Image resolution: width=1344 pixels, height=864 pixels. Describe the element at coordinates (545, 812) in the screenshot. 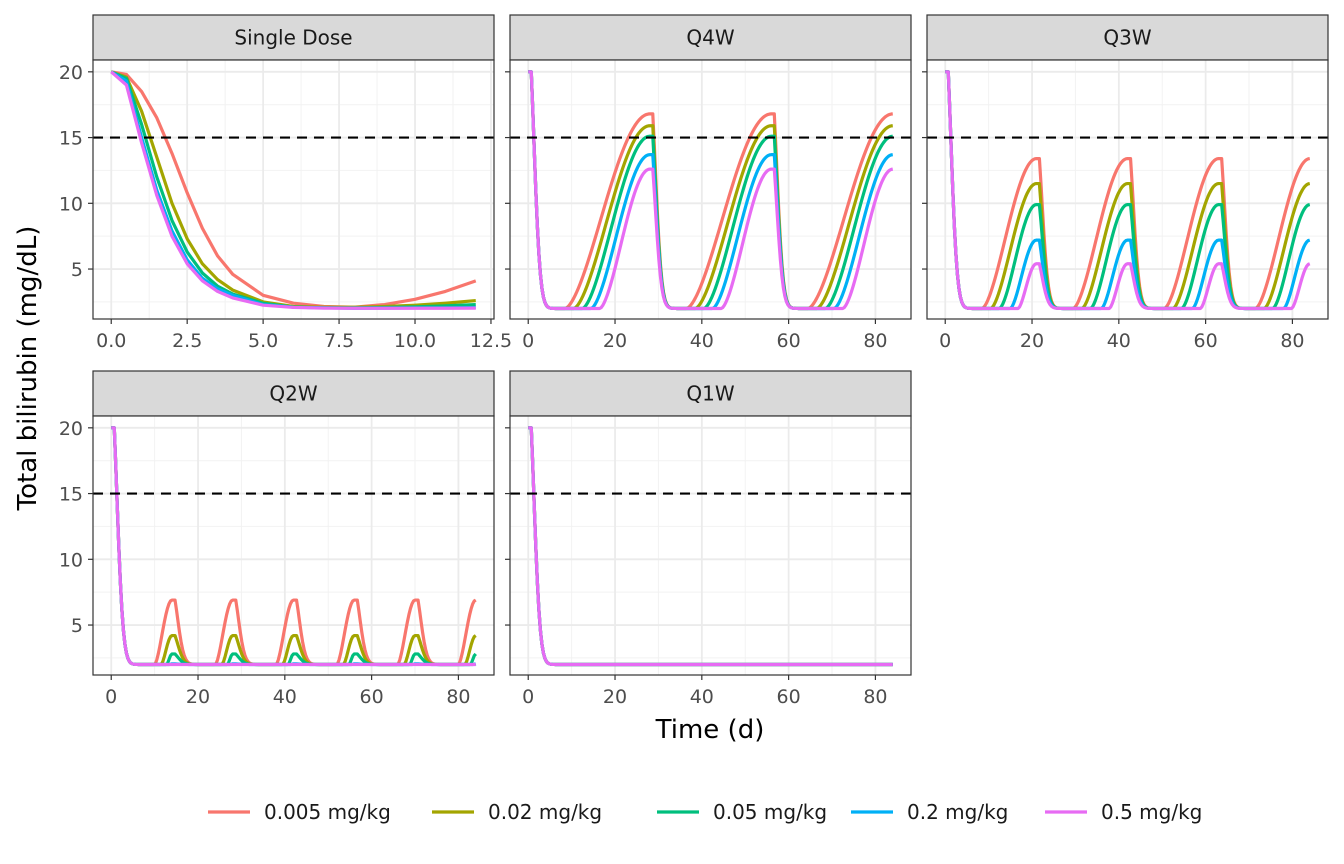

I see `legend-label: 0.02 mg/kg` at that location.